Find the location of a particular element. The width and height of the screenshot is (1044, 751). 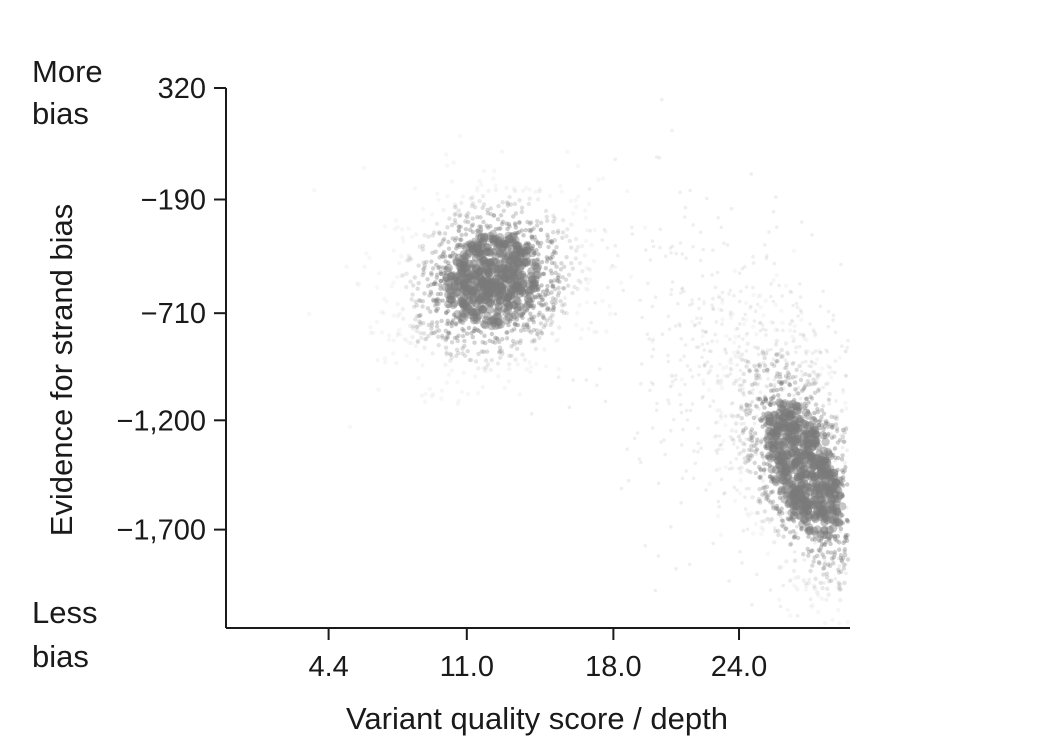

y-tick-label: −190 is located at coordinates (173, 200).